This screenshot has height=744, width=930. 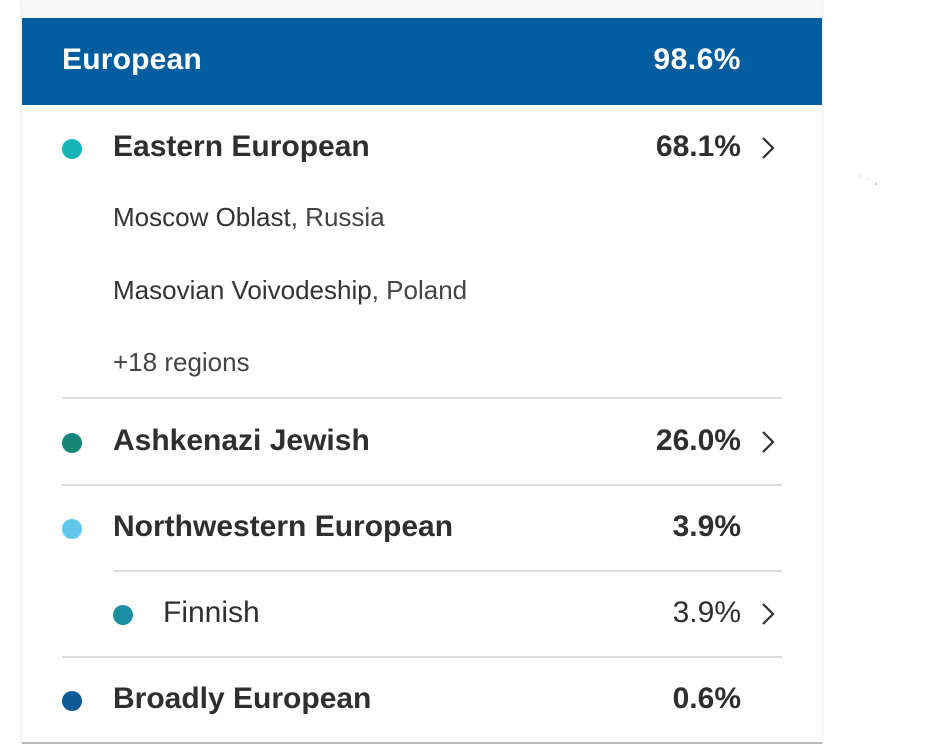 What do you see at coordinates (283, 526) in the screenshot?
I see `row-label: Northwestern European` at bounding box center [283, 526].